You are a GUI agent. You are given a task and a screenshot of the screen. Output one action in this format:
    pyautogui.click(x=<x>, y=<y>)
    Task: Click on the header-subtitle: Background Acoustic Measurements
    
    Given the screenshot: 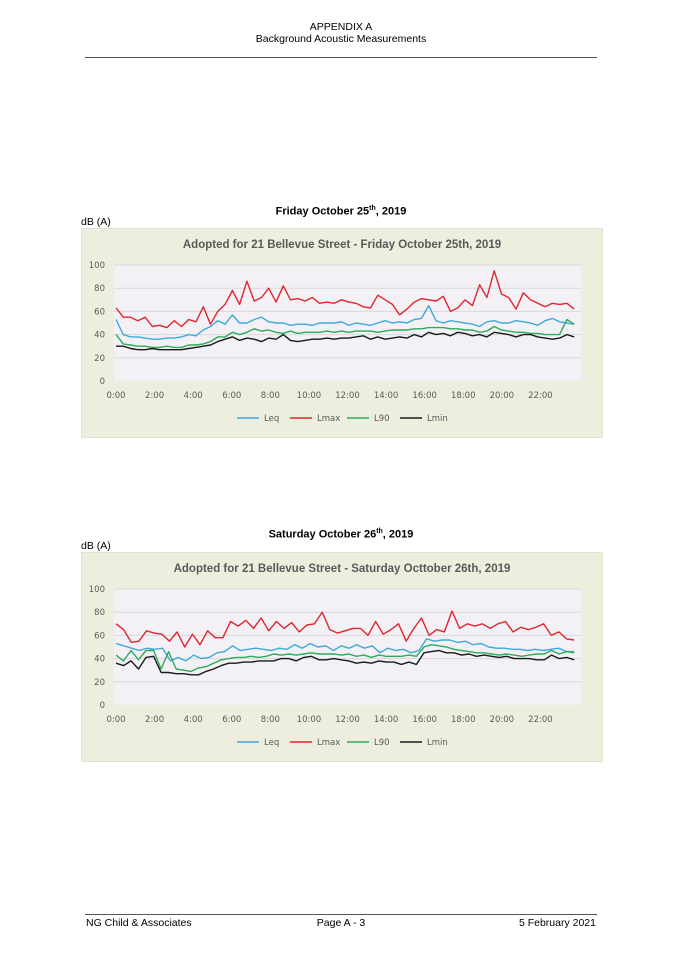 What is the action you would take?
    pyautogui.click(x=341, y=39)
    